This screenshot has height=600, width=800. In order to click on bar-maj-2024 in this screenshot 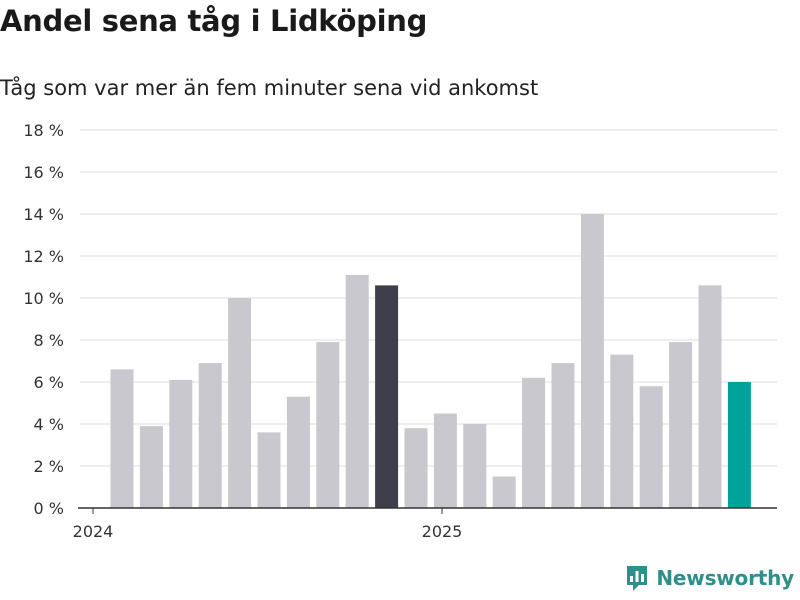, I will do `click(240, 403)`.